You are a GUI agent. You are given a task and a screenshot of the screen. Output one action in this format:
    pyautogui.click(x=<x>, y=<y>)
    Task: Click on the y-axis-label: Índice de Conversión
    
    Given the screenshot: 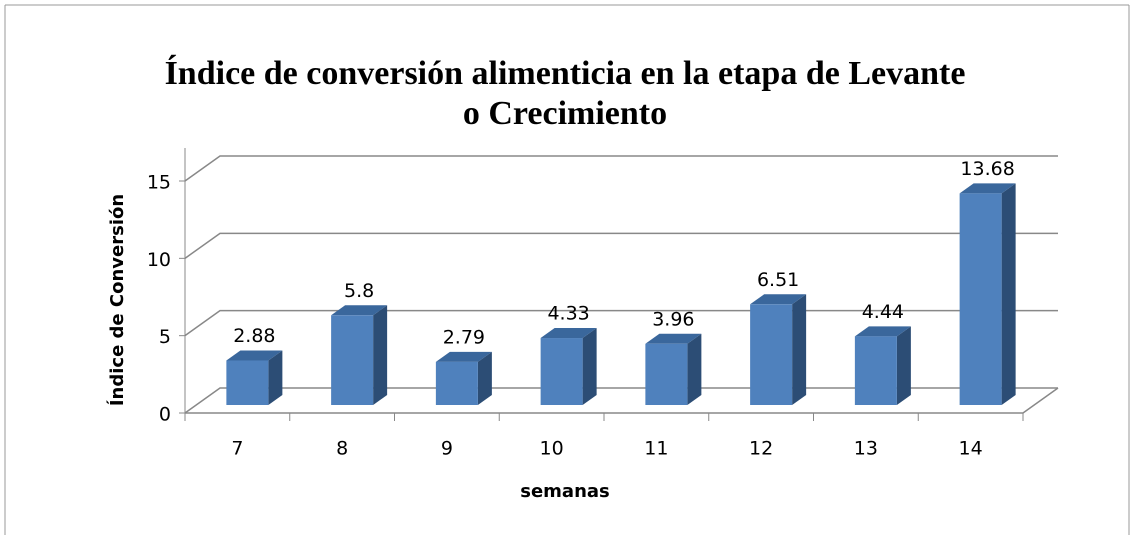 What is the action you would take?
    pyautogui.click(x=117, y=300)
    